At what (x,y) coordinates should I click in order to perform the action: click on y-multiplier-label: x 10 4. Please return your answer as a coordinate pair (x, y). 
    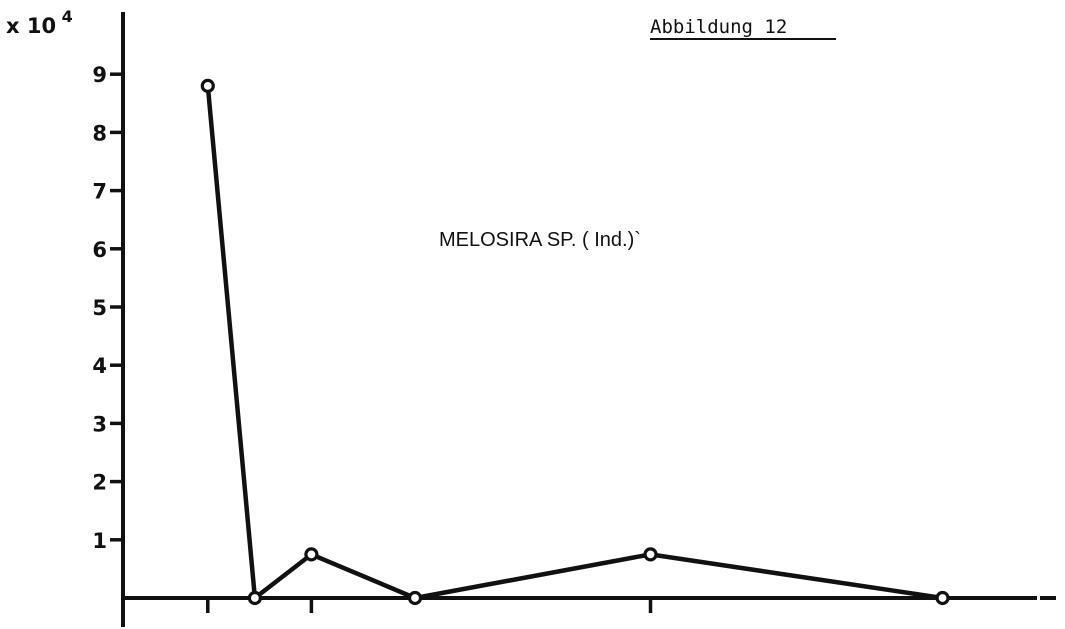
    Looking at the image, I should click on (39, 22).